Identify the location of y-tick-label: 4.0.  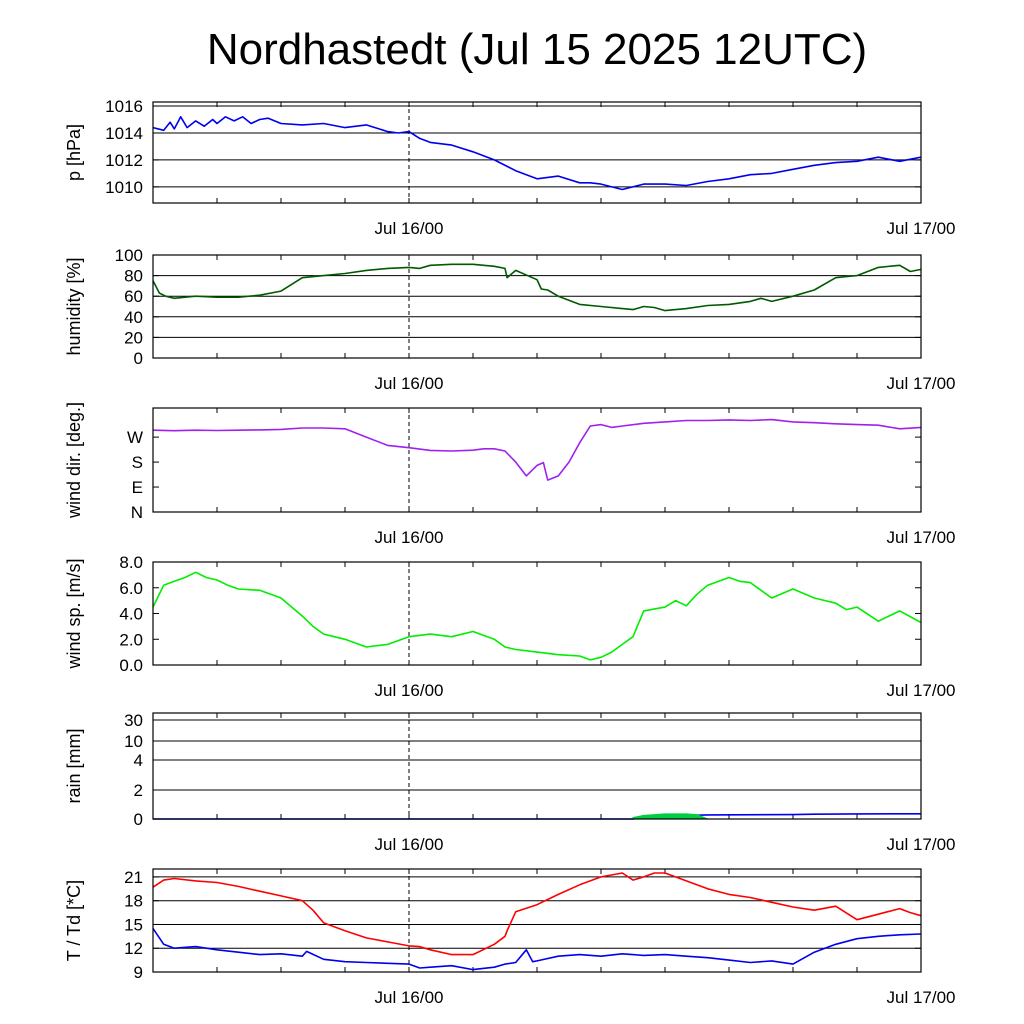
(131, 614).